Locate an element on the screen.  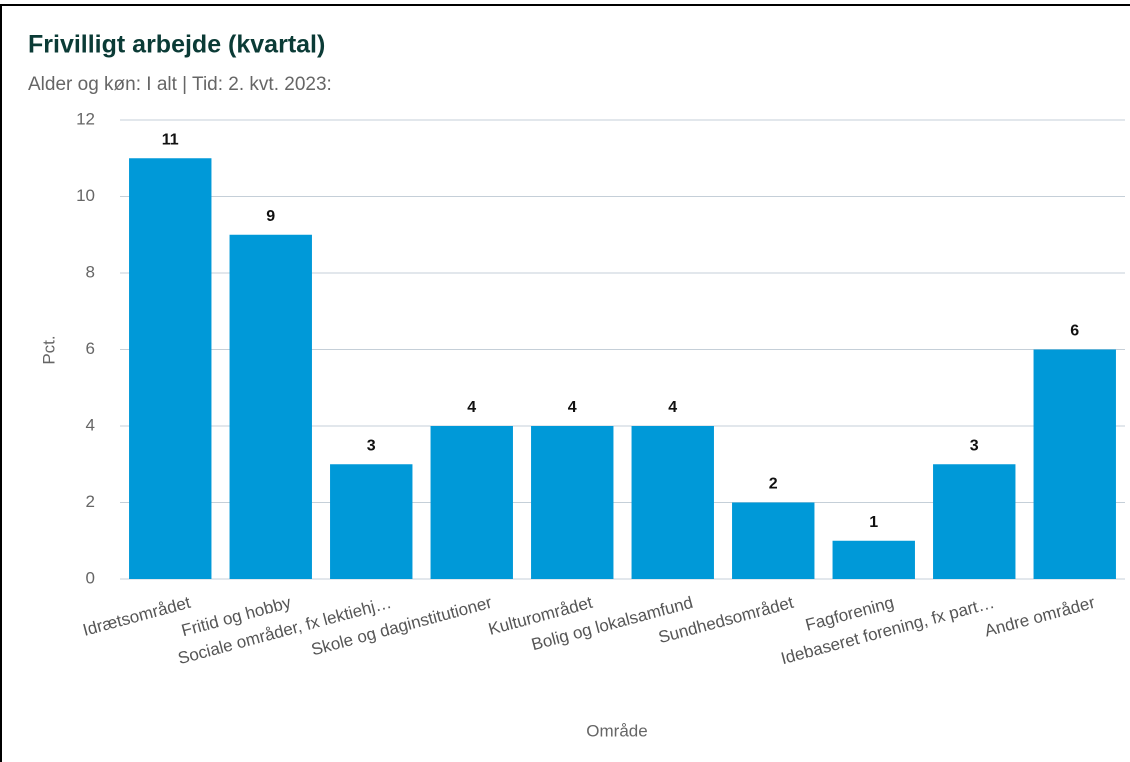
data-label: 2 is located at coordinates (773, 484).